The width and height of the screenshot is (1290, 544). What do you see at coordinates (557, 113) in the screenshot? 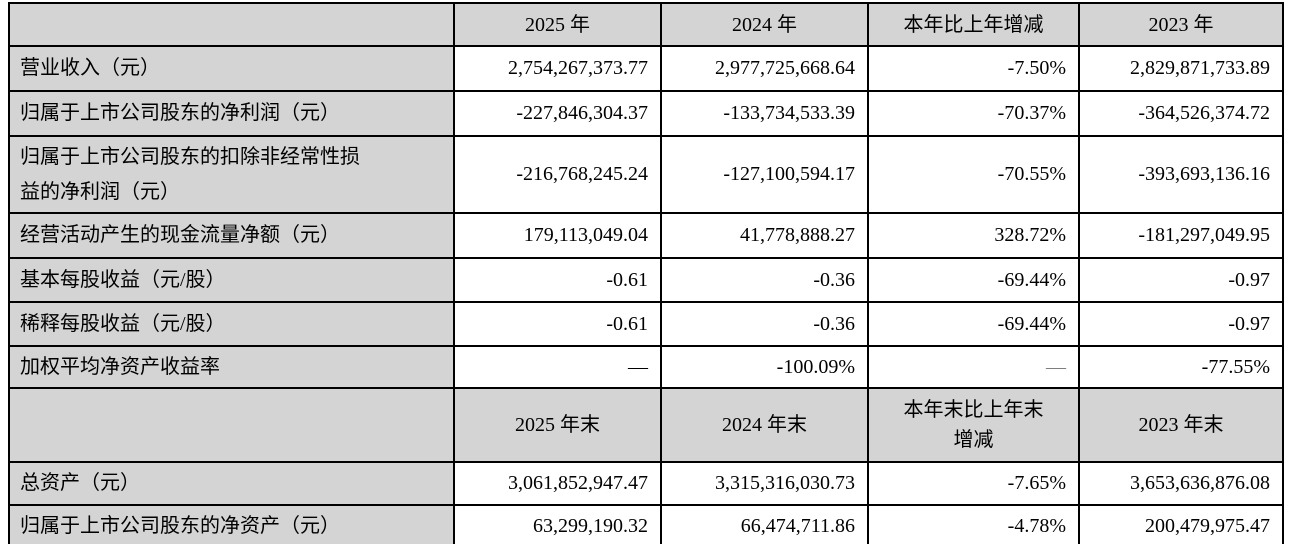
I see `cell-value-2025: -227,846,304.37` at bounding box center [557, 113].